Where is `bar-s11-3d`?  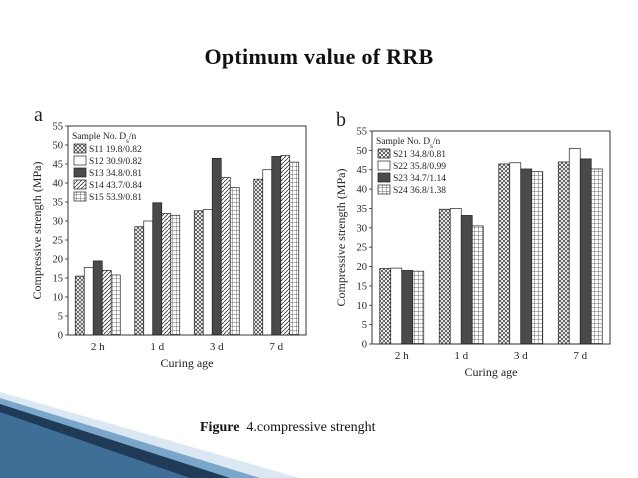
bar-s11-3d is located at coordinates (198, 273).